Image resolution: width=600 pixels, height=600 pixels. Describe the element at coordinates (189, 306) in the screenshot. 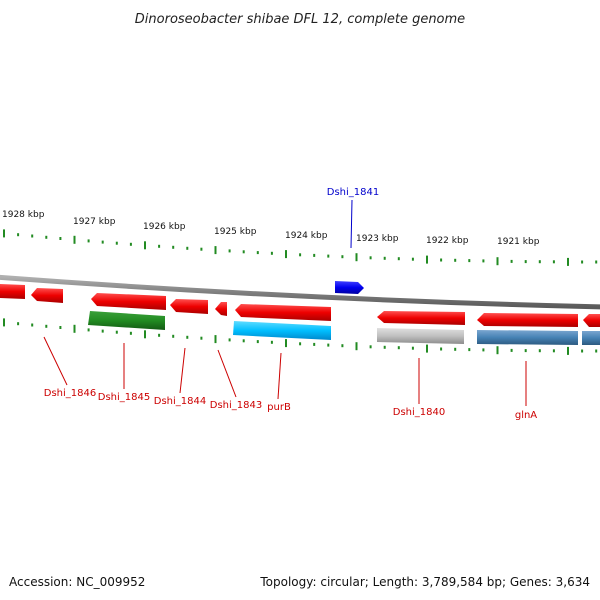

I see `gene-dshi-1844-arrow` at that location.